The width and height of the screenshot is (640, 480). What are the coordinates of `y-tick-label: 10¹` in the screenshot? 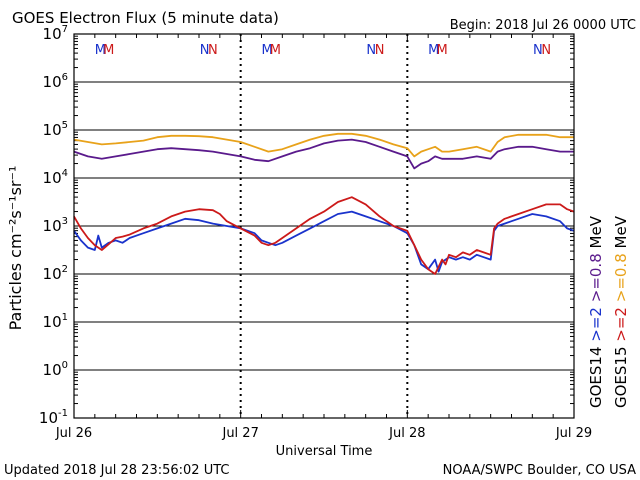 It's located at (55, 321).